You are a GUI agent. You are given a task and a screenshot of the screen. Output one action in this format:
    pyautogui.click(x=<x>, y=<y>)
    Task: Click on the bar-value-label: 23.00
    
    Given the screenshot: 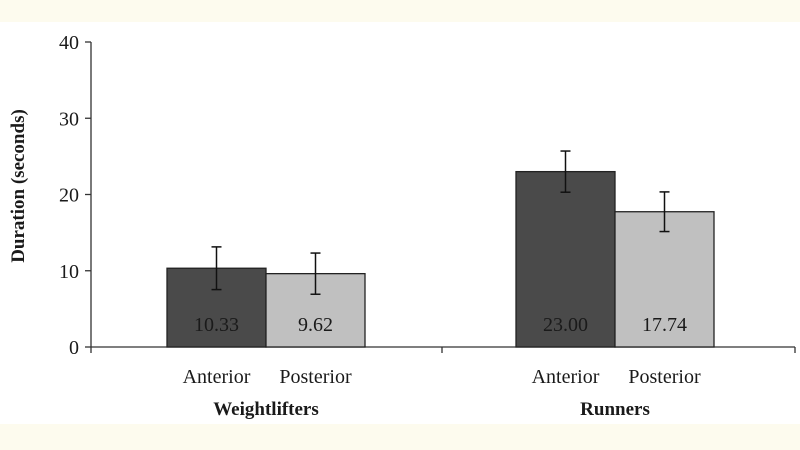 What is the action you would take?
    pyautogui.click(x=565, y=325)
    